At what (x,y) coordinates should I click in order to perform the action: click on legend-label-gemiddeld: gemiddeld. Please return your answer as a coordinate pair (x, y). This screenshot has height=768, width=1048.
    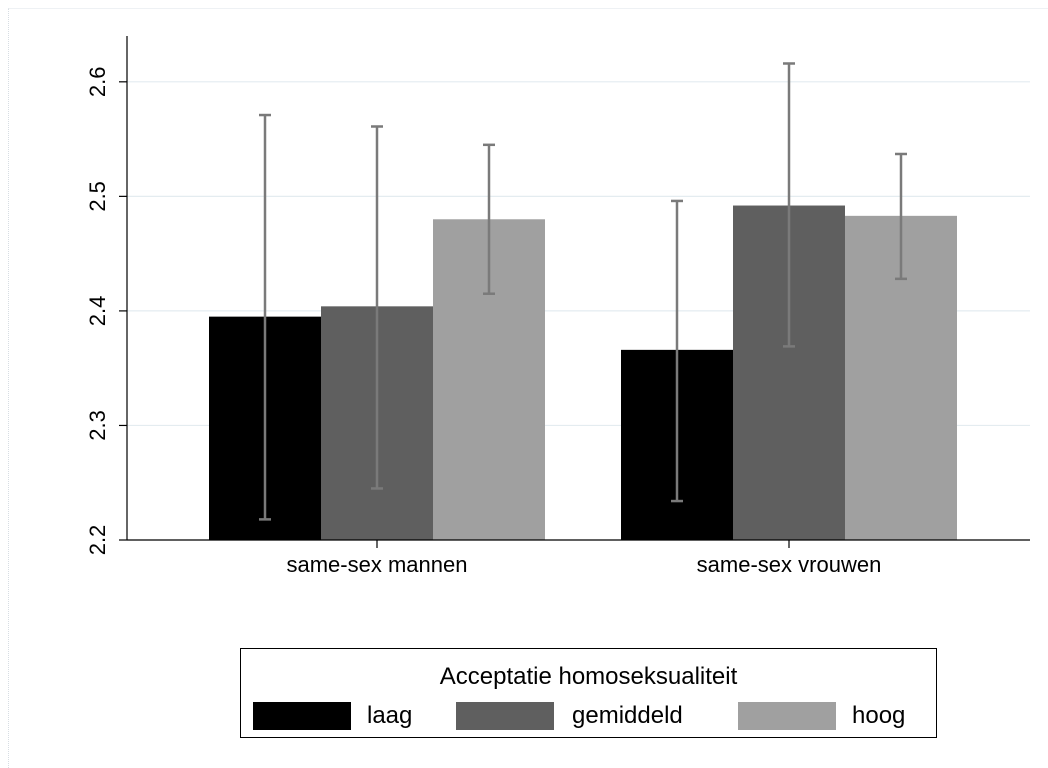
    Looking at the image, I should click on (627, 715).